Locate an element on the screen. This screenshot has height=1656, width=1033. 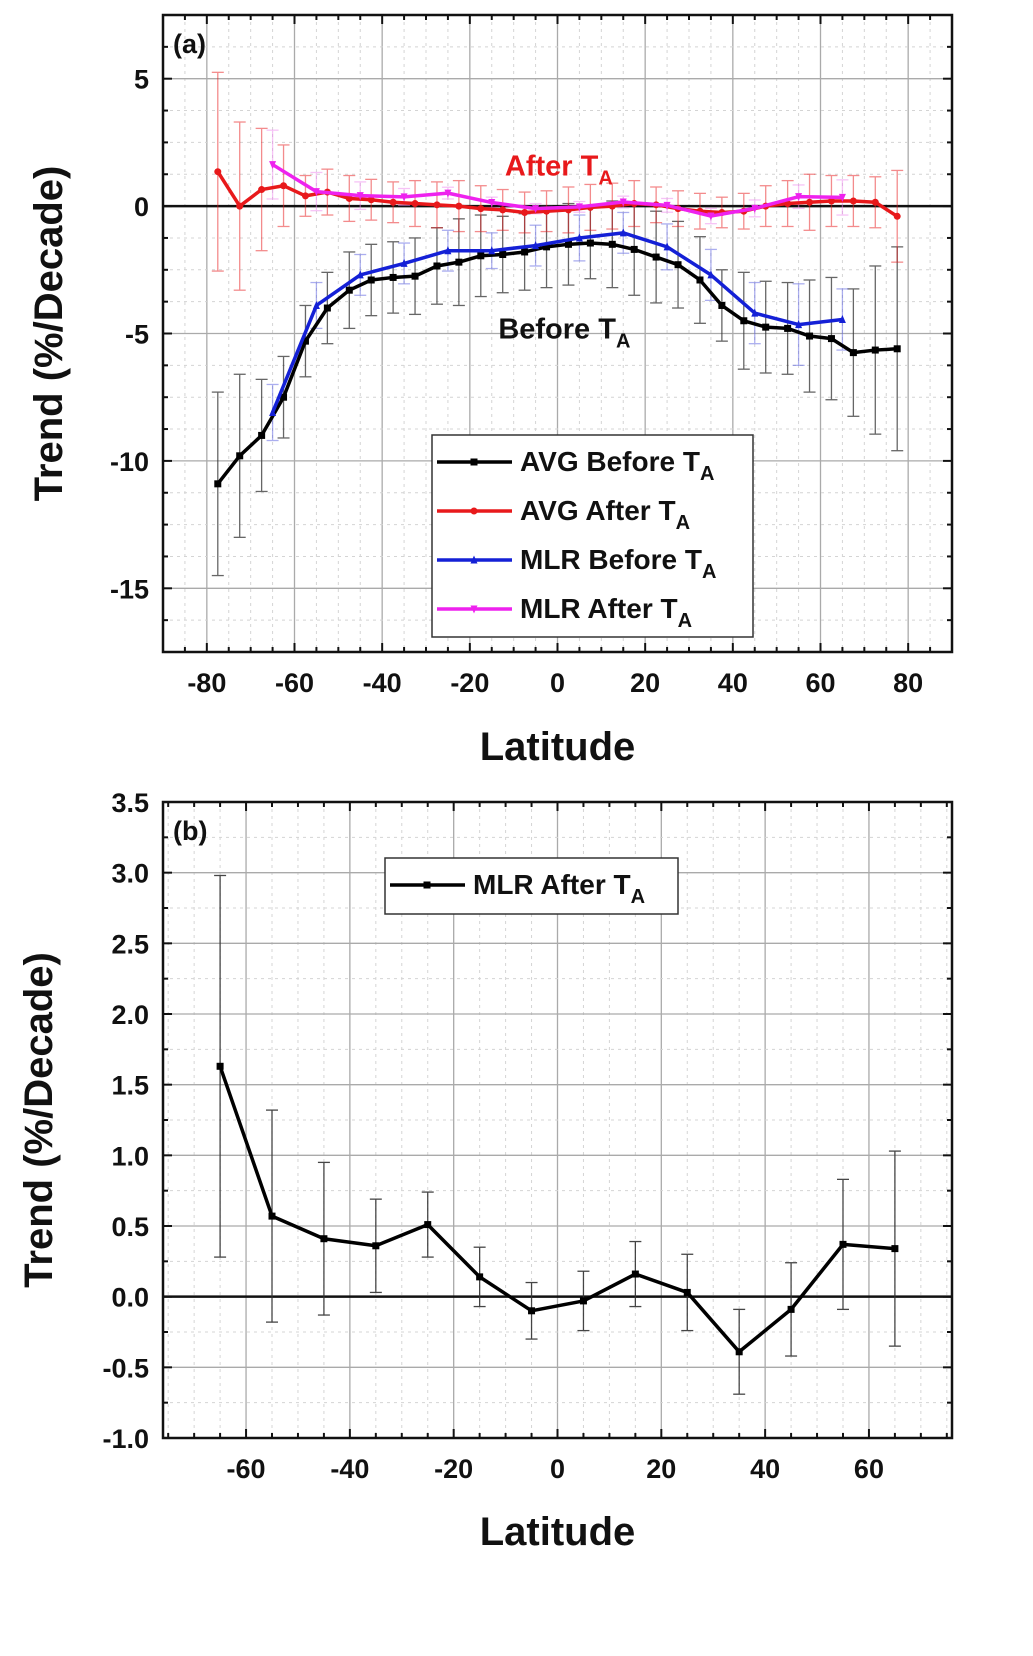
x-axis-label: Latitude is located at coordinates (558, 1532).